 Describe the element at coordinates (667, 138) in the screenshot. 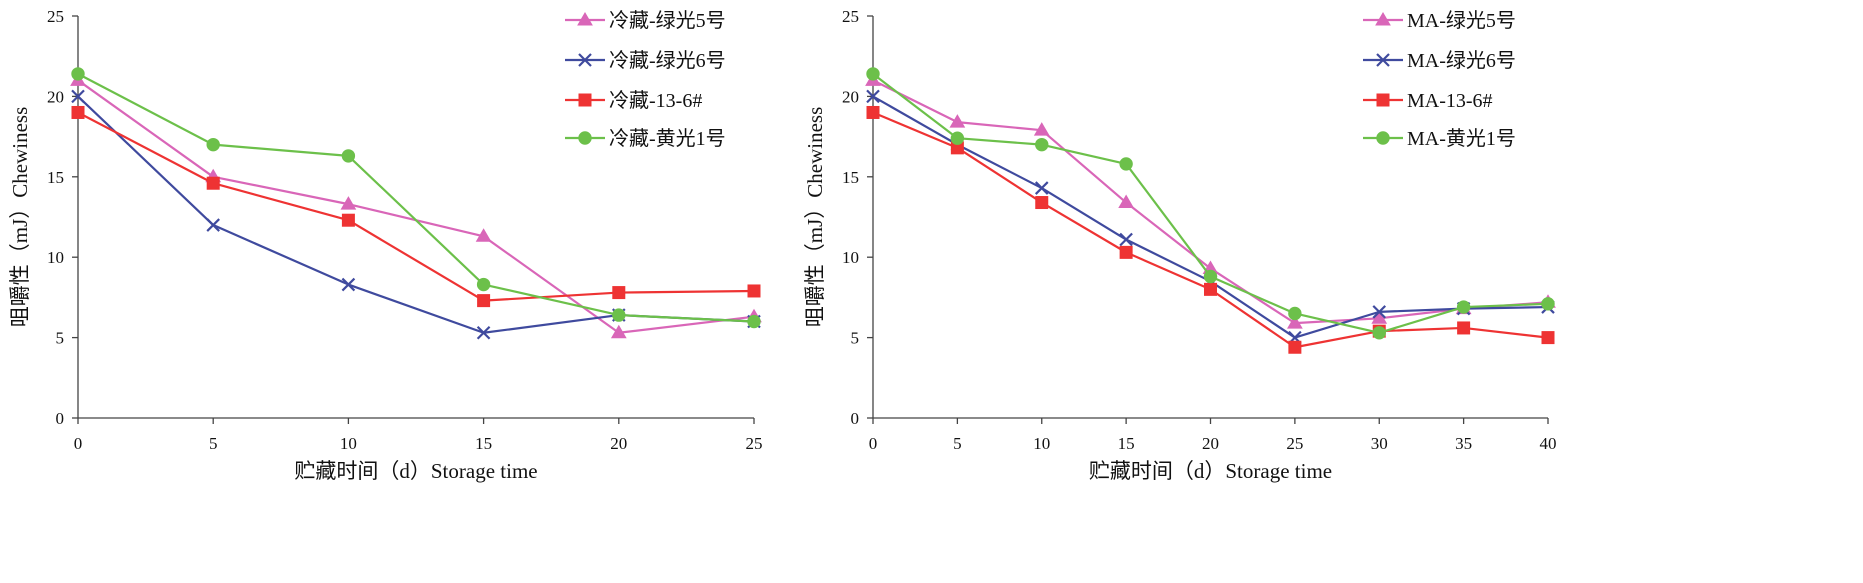

I see `chart1-legend-label: 冷藏-黄光1号` at that location.